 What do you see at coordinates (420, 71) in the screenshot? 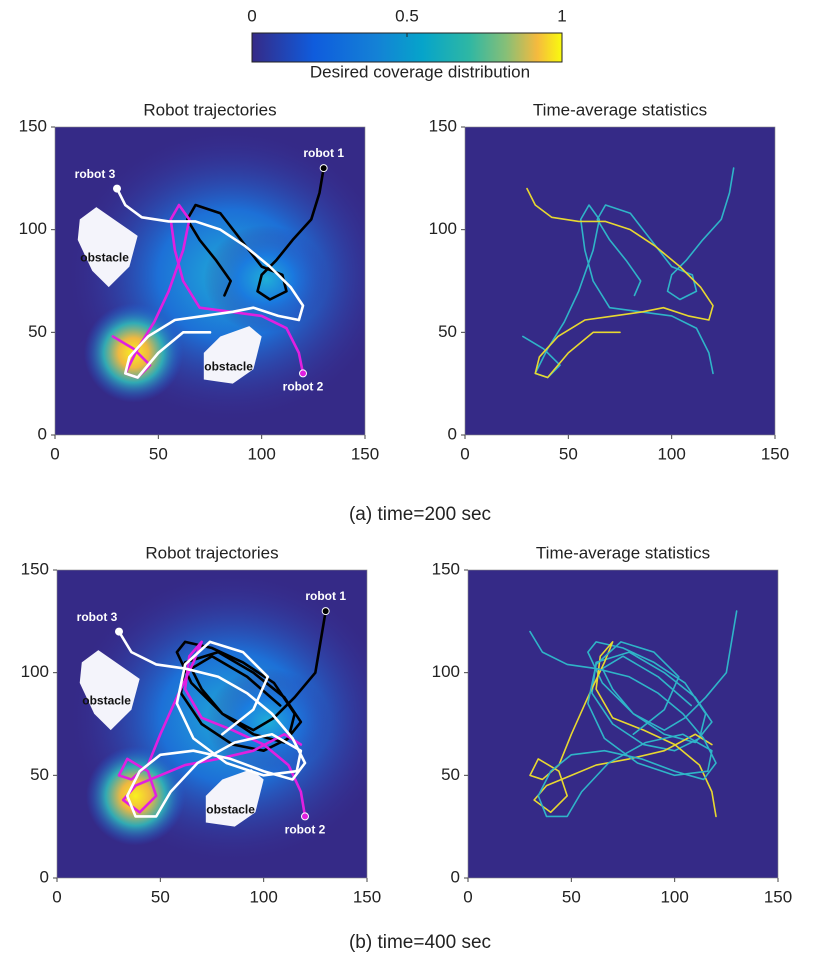
I see `colorbar-label: Desired coverage distribution` at bounding box center [420, 71].